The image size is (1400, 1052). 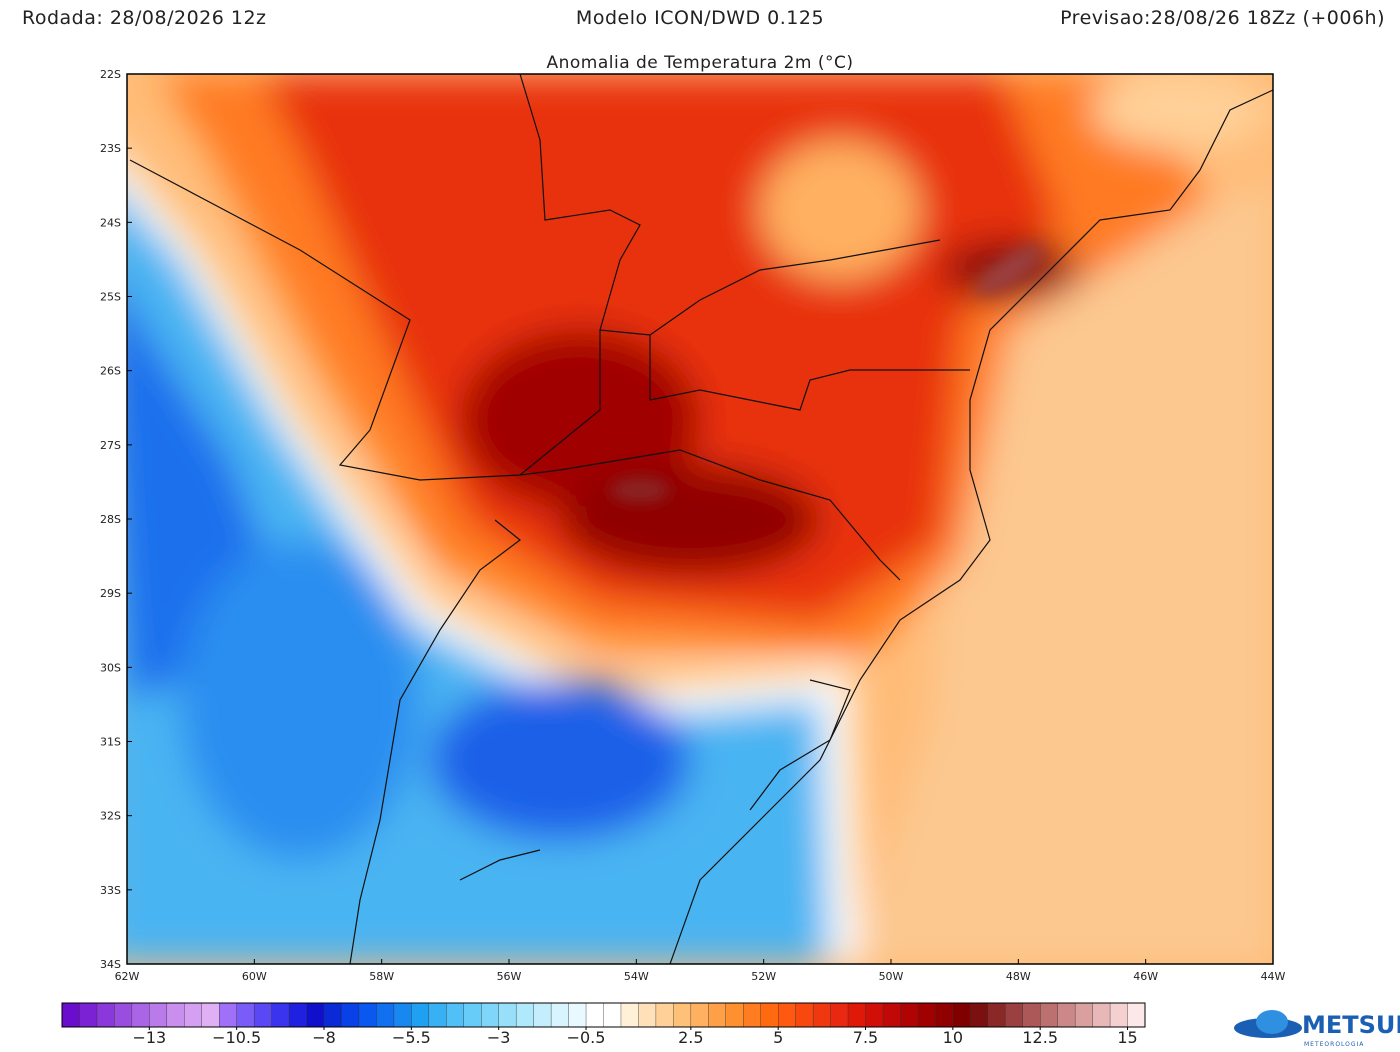 I want to click on lon-label: 50W, so click(x=891, y=976).